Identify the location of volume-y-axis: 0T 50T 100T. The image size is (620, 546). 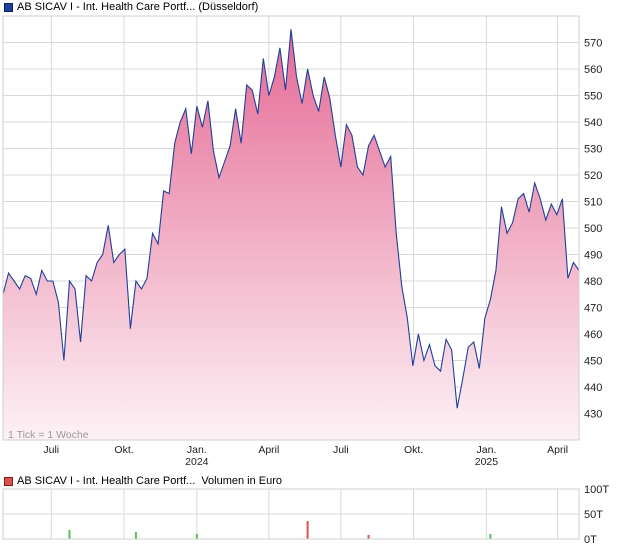
(596, 515).